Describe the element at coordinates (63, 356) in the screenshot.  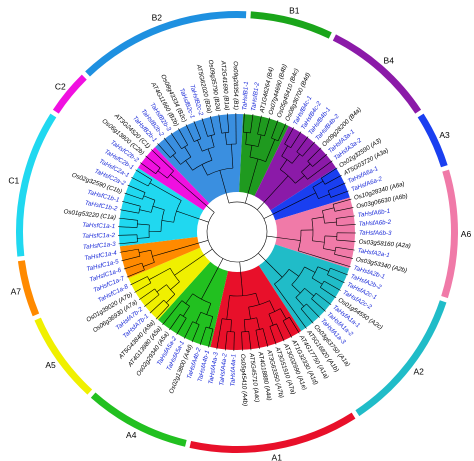
I see `ring-segment-A5` at that location.